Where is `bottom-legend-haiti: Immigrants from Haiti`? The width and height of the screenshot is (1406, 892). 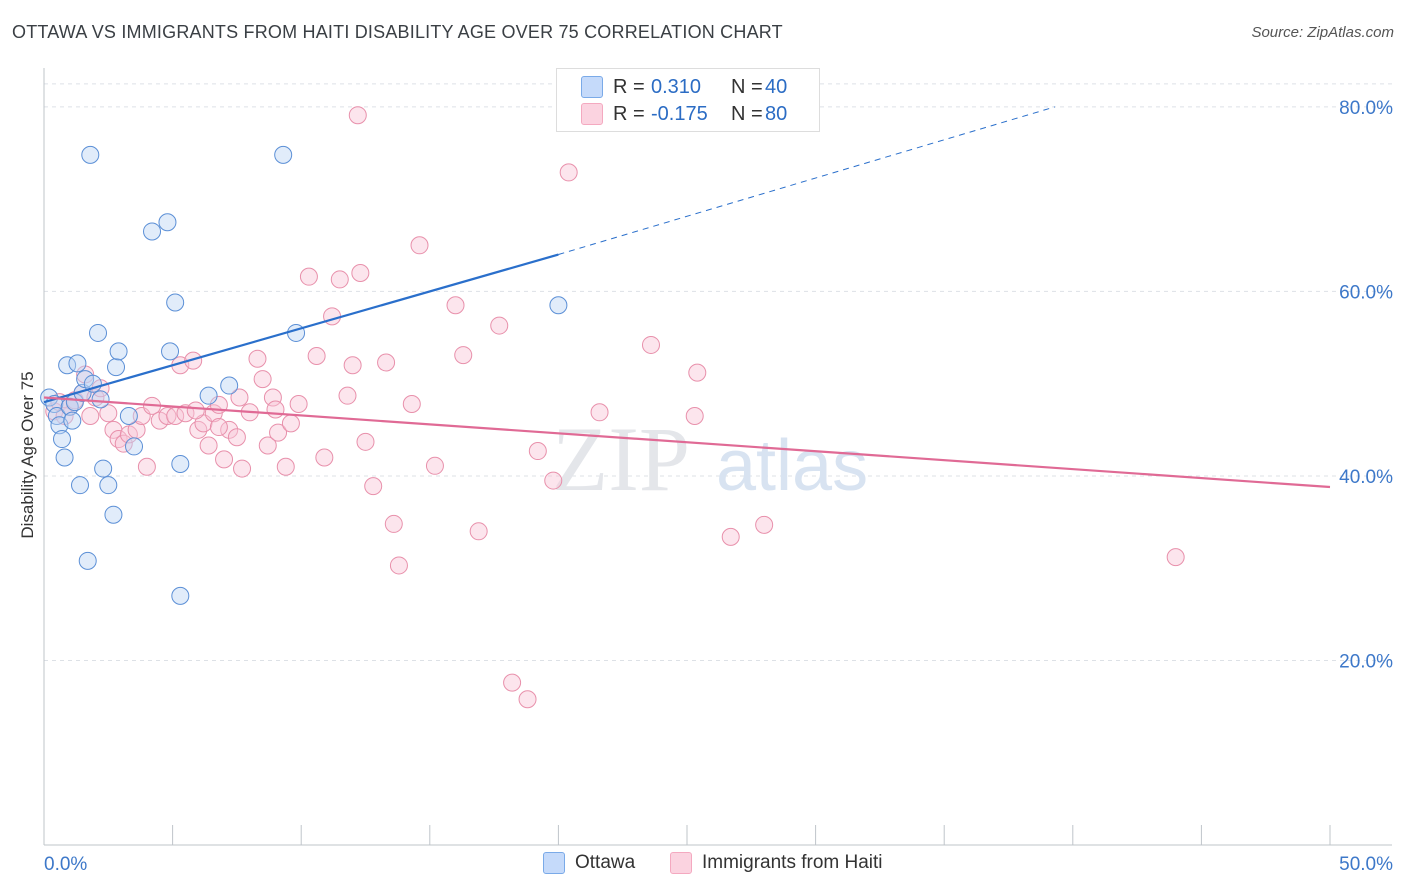
bottom-legend-haiti: Immigrants from Haiti is located at coordinates (776, 863).